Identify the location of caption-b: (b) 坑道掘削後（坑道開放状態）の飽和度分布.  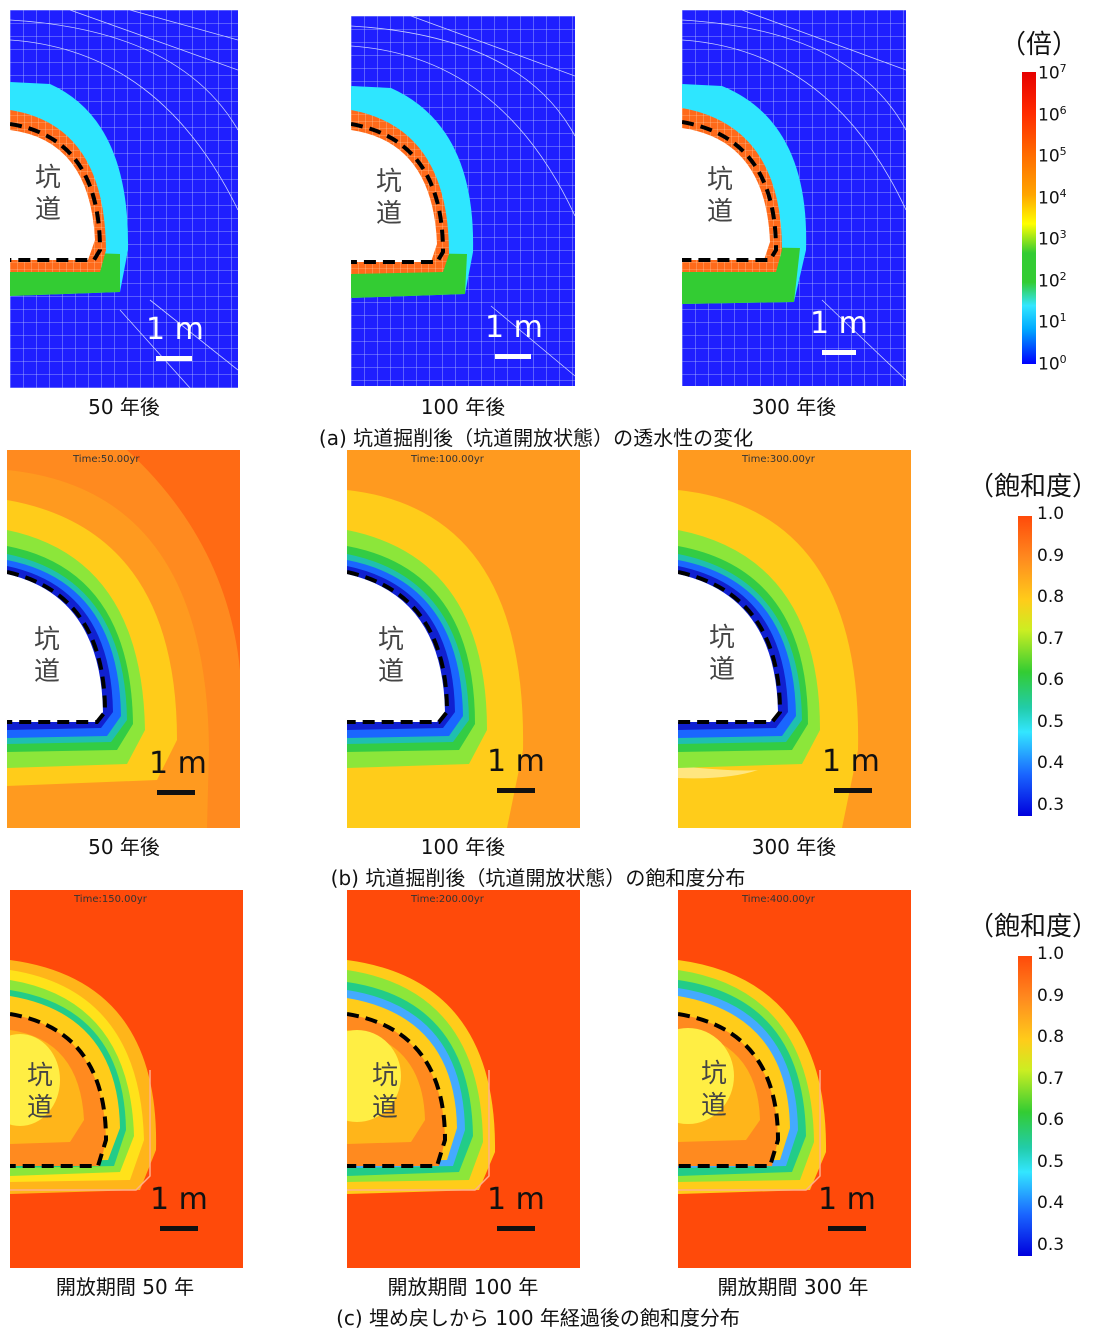
(538, 878).